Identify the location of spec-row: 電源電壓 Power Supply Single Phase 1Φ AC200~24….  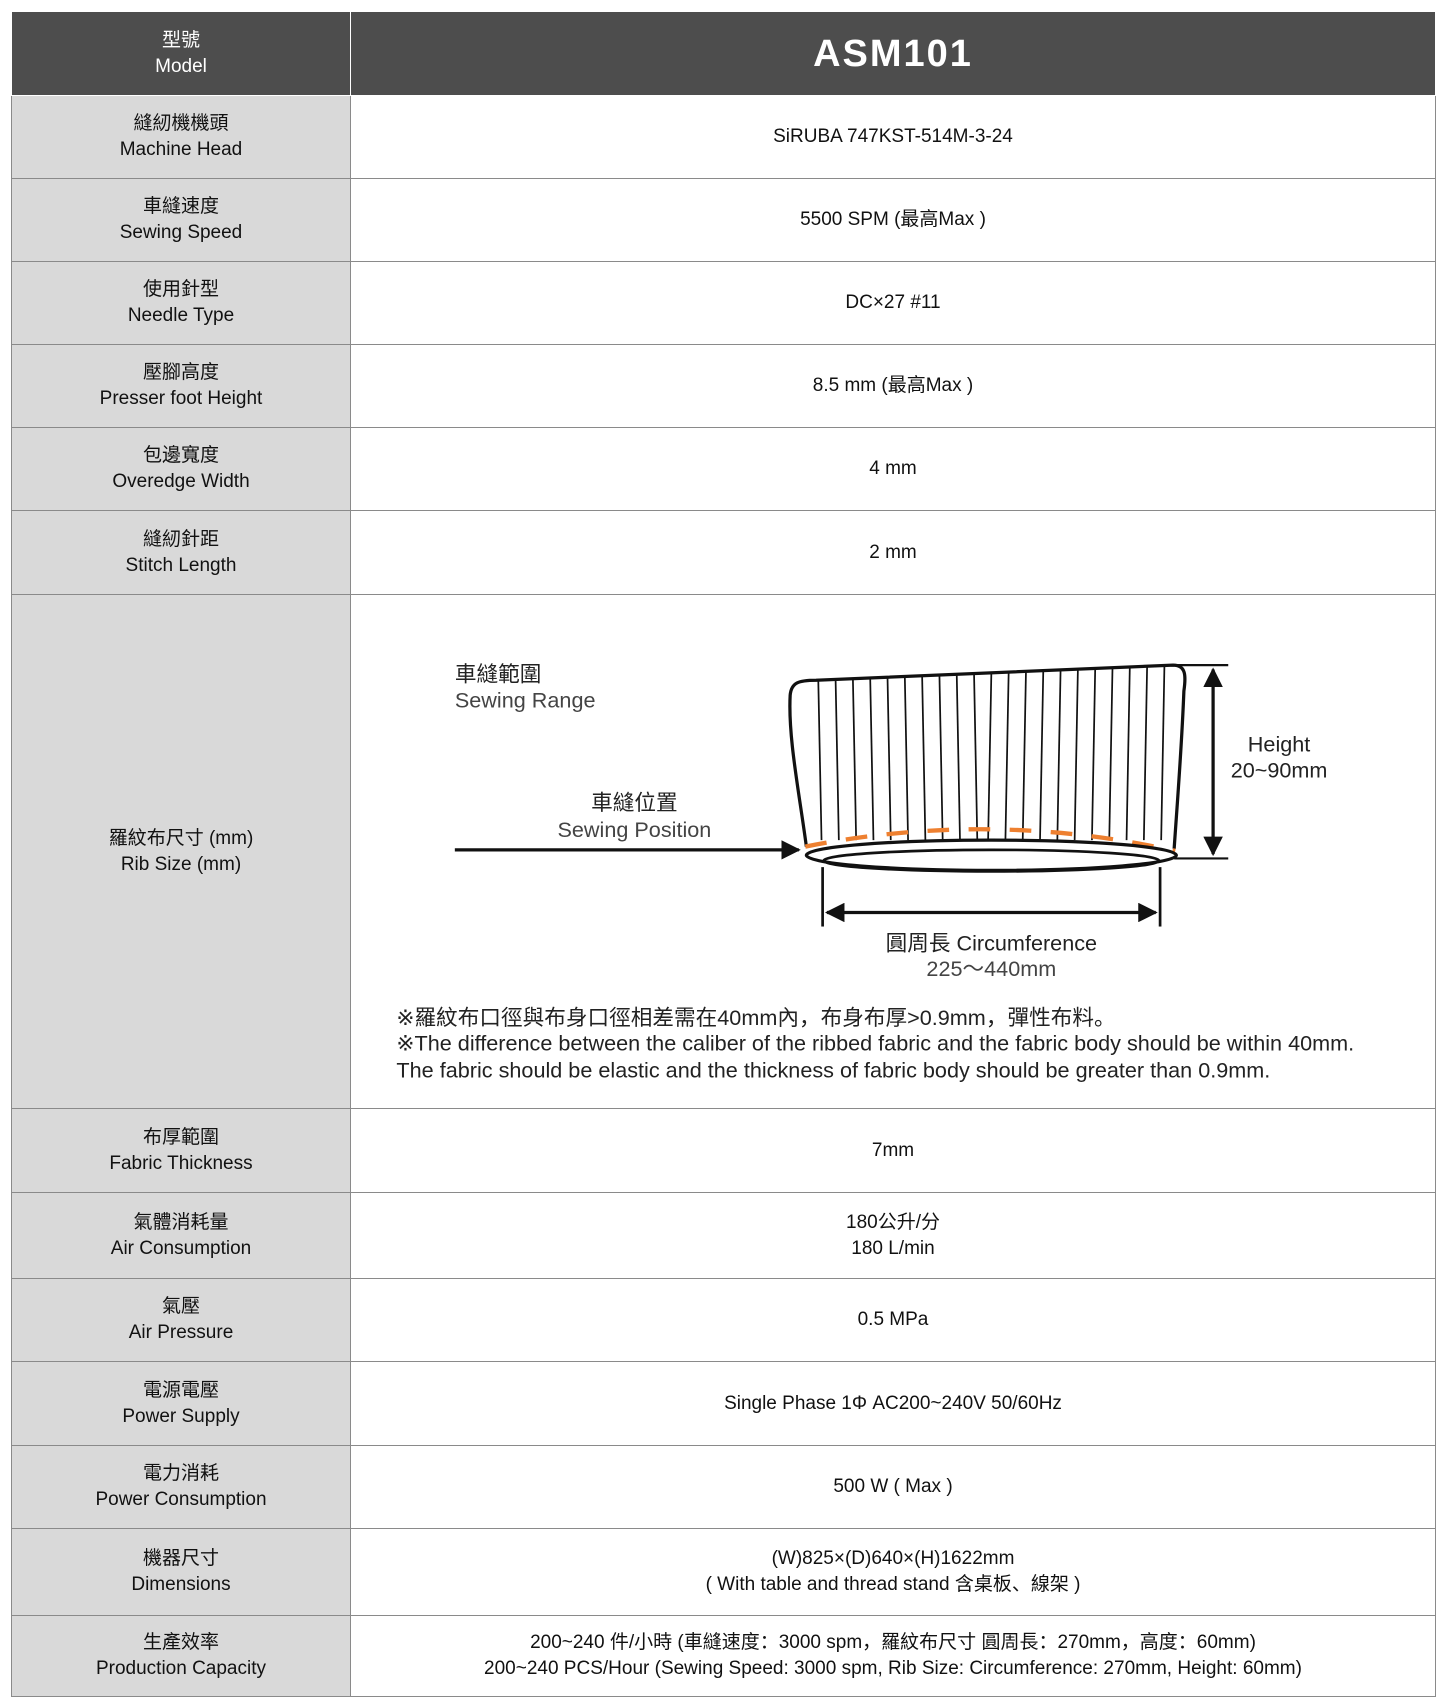
(723, 1403).